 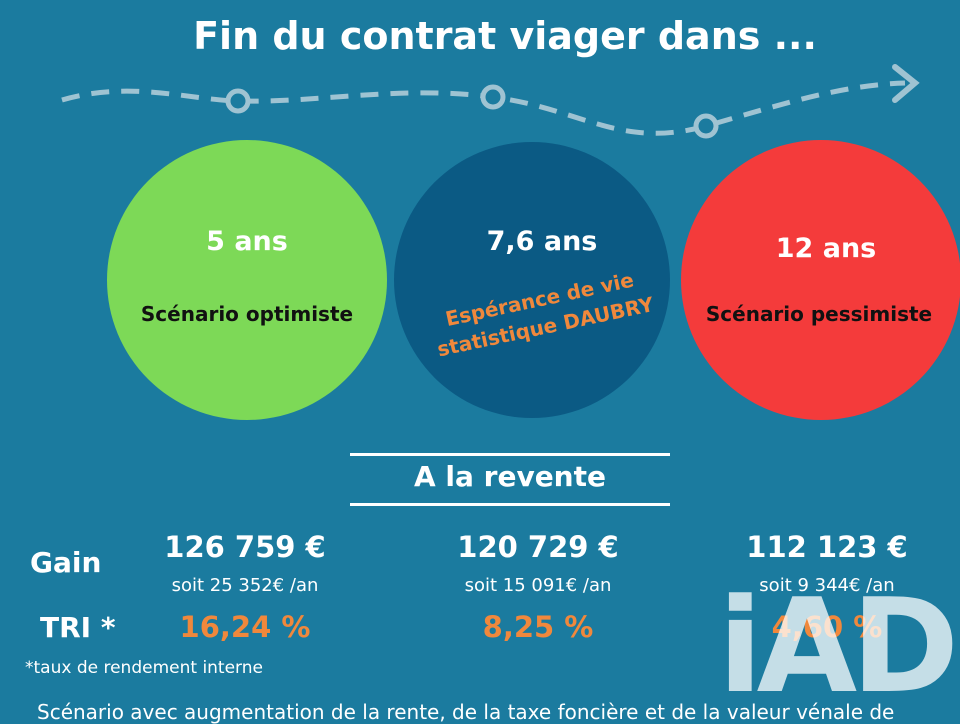 What do you see at coordinates (538, 627) in the screenshot?
I see `tri: 8,25 %` at bounding box center [538, 627].